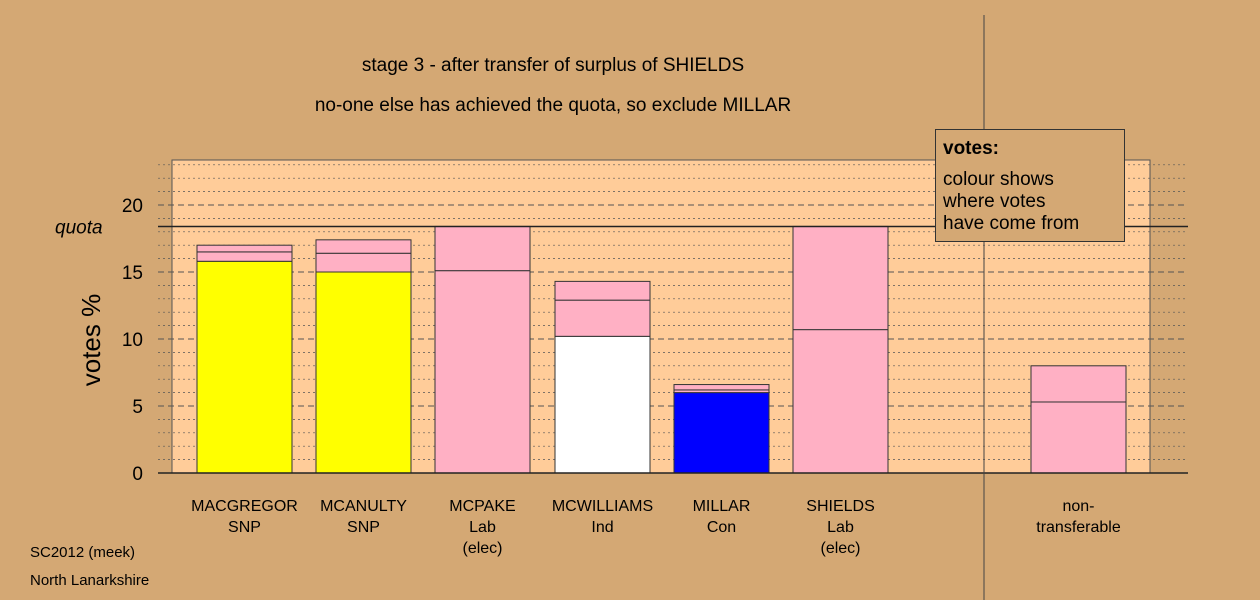  Describe the element at coordinates (1078, 506) in the screenshot. I see `non-transferable-label-line: non-` at that location.